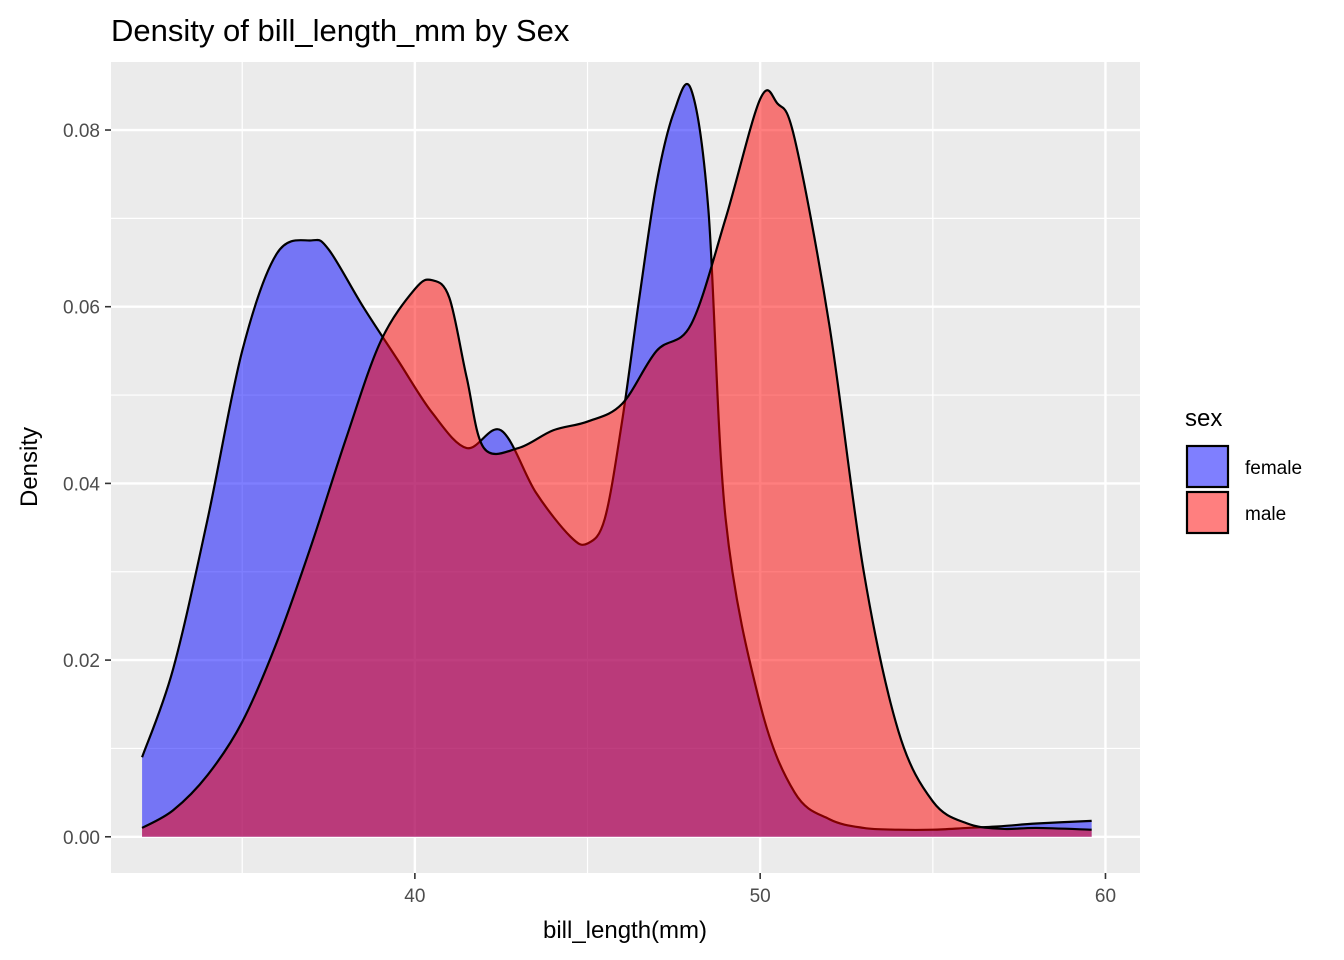 This screenshot has width=1344, height=960. Describe the element at coordinates (1273, 468) in the screenshot. I see `legend-label-female: female` at that location.